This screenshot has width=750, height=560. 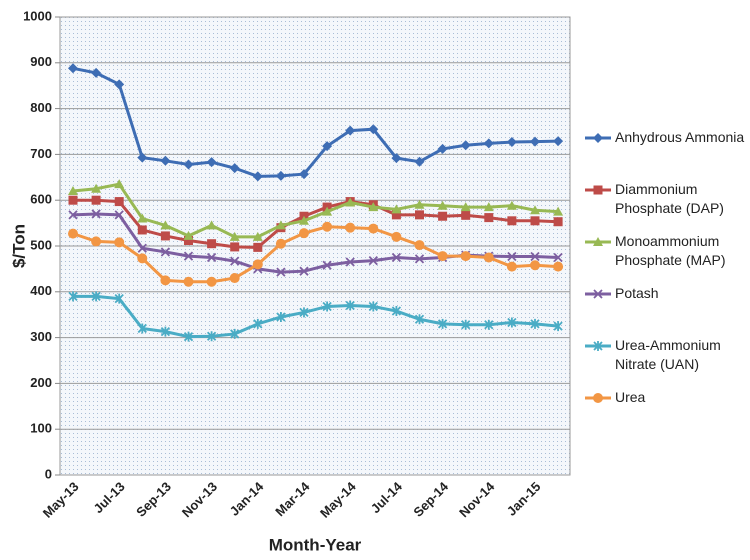 What do you see at coordinates (338, 499) in the screenshot?
I see `x-tick-label: May-14` at bounding box center [338, 499].